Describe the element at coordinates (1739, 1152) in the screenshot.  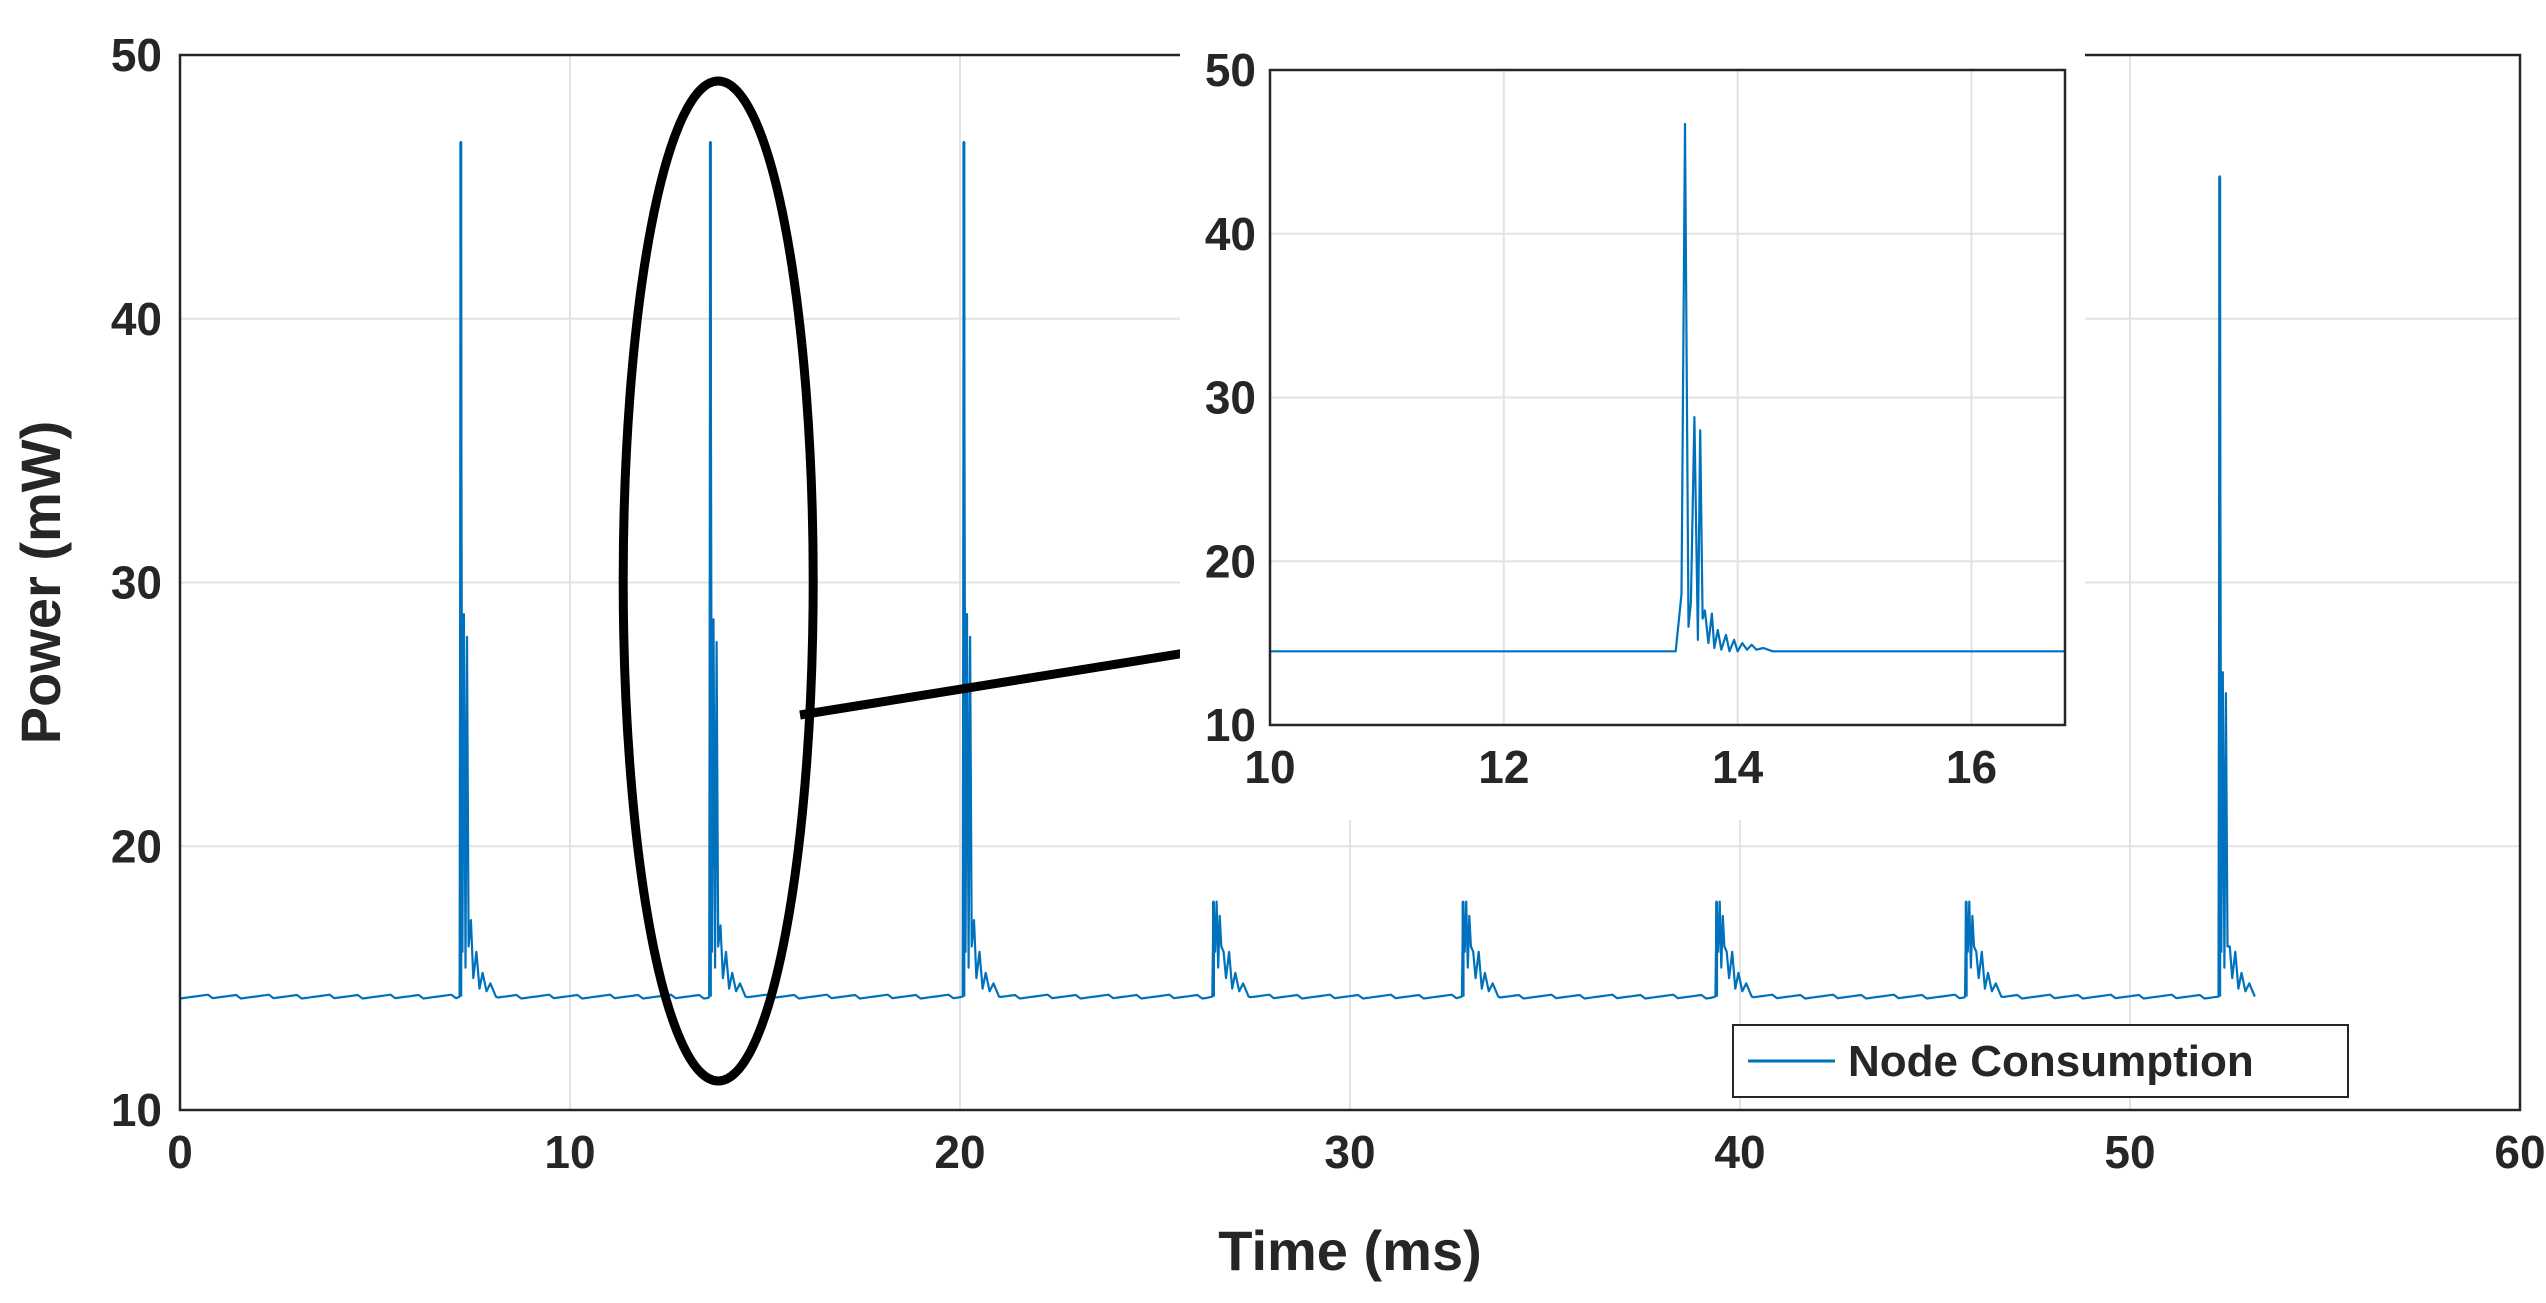
I see `x-tick-label-4: 40` at that location.